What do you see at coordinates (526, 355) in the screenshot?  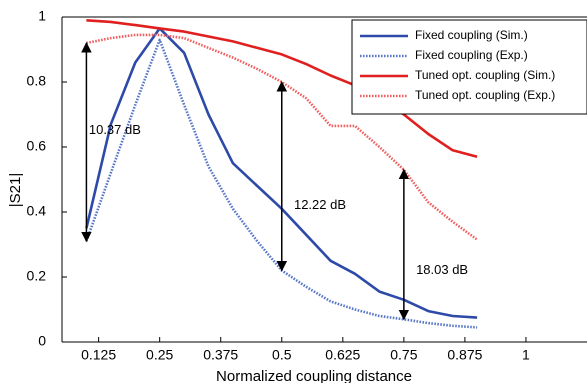 I see `x-tick-label-8: 1` at bounding box center [526, 355].